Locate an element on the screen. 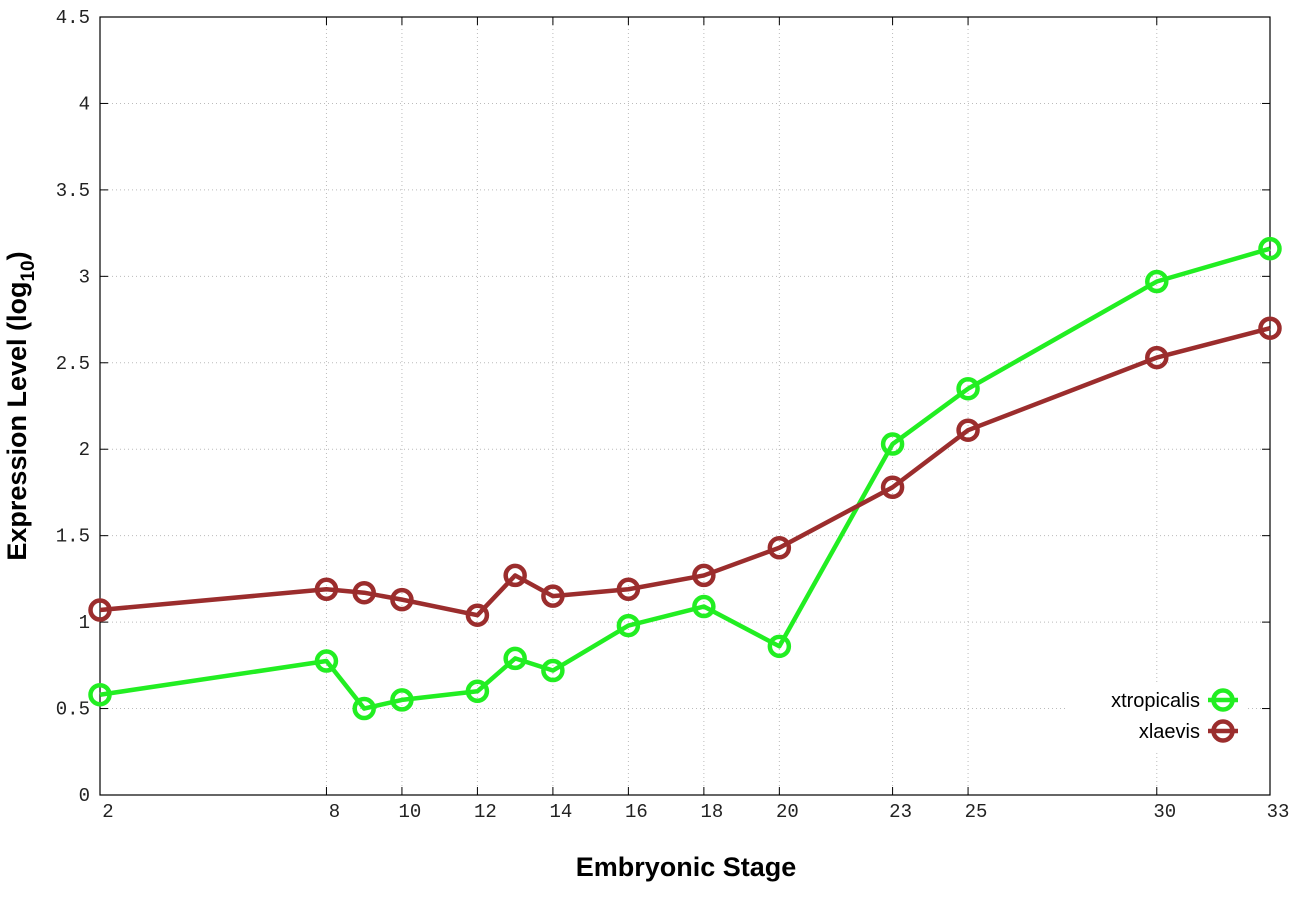 Image resolution: width=1296 pixels, height=907 pixels. x-tick-label: 12 is located at coordinates (485, 812).